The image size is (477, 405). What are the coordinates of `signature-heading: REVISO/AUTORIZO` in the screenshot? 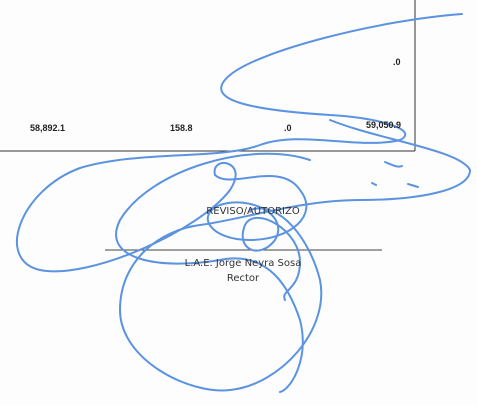 It's located at (253, 211).